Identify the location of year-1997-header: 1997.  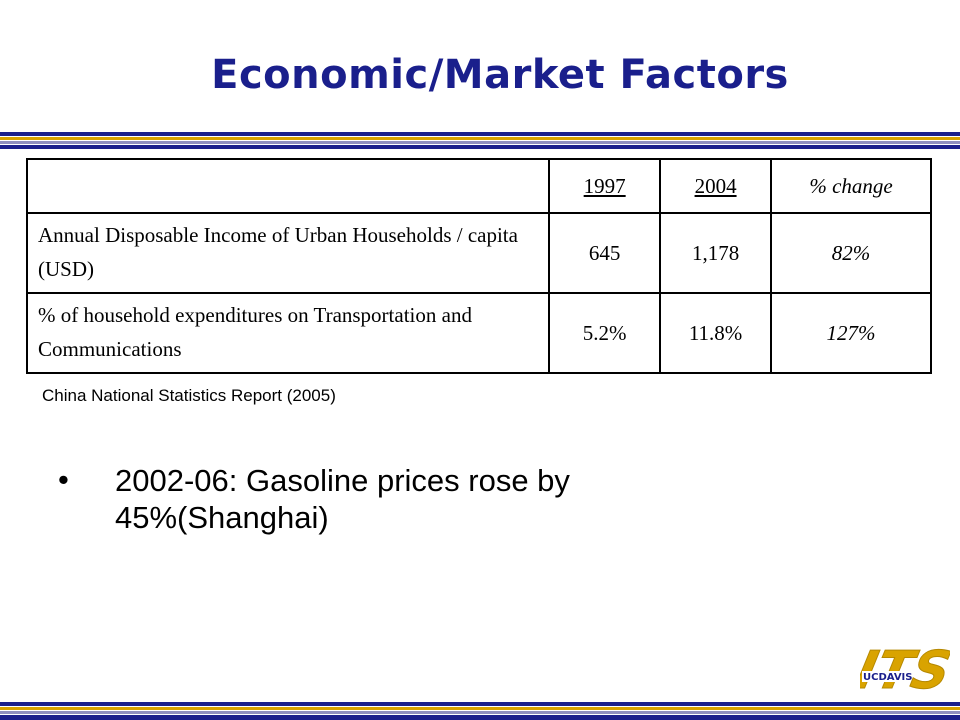
(604, 185).